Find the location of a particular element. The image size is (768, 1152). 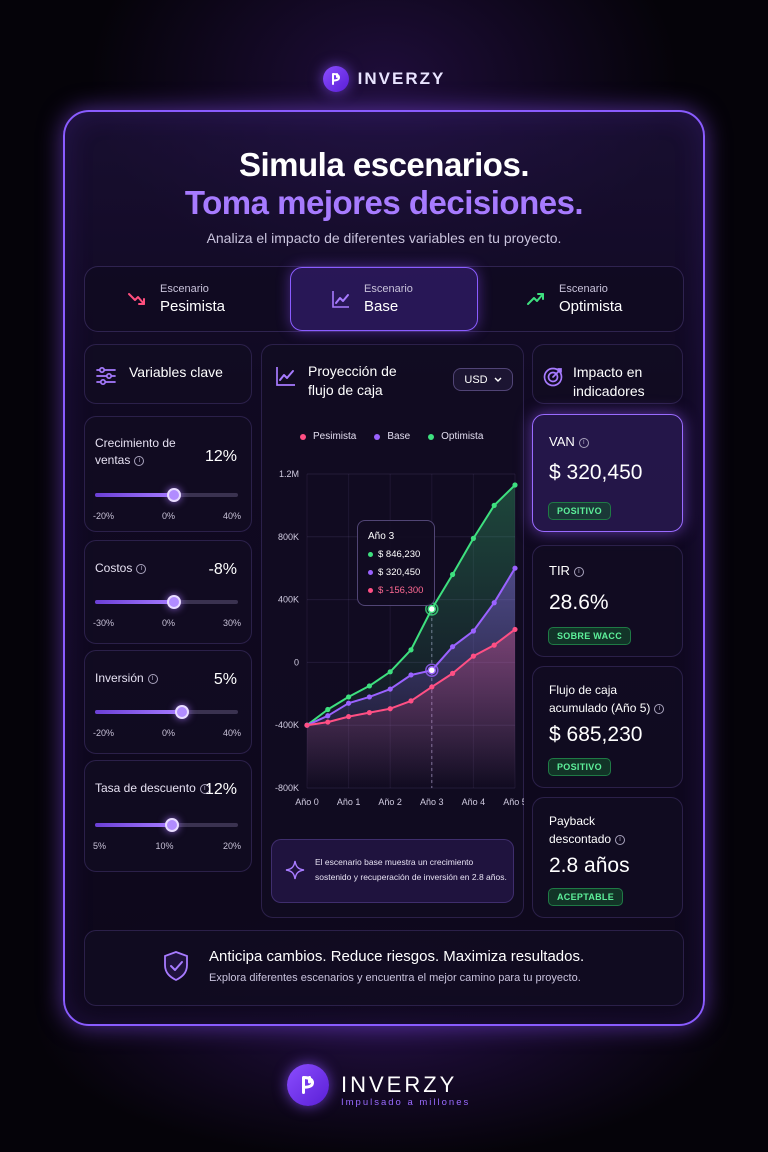

variables-header: Variables clave is located at coordinates (168, 374).